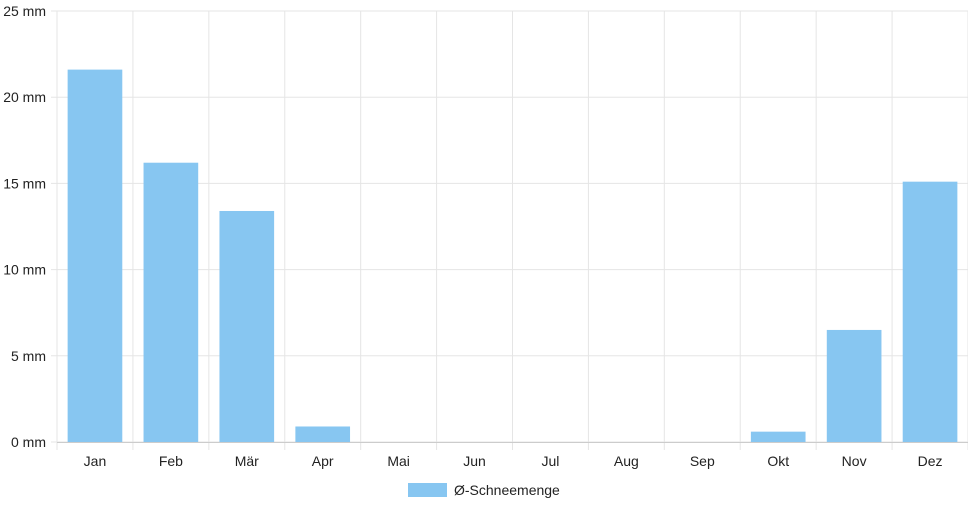 The height and width of the screenshot is (508, 968). Describe the element at coordinates (626, 461) in the screenshot. I see `x-tick-label: Aug` at that location.